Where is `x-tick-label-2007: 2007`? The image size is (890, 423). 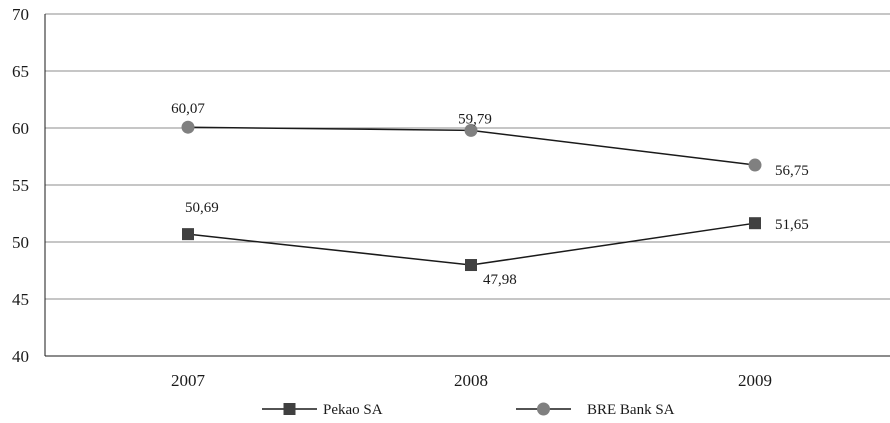
x-tick-label-2007: 2007 is located at coordinates (188, 380).